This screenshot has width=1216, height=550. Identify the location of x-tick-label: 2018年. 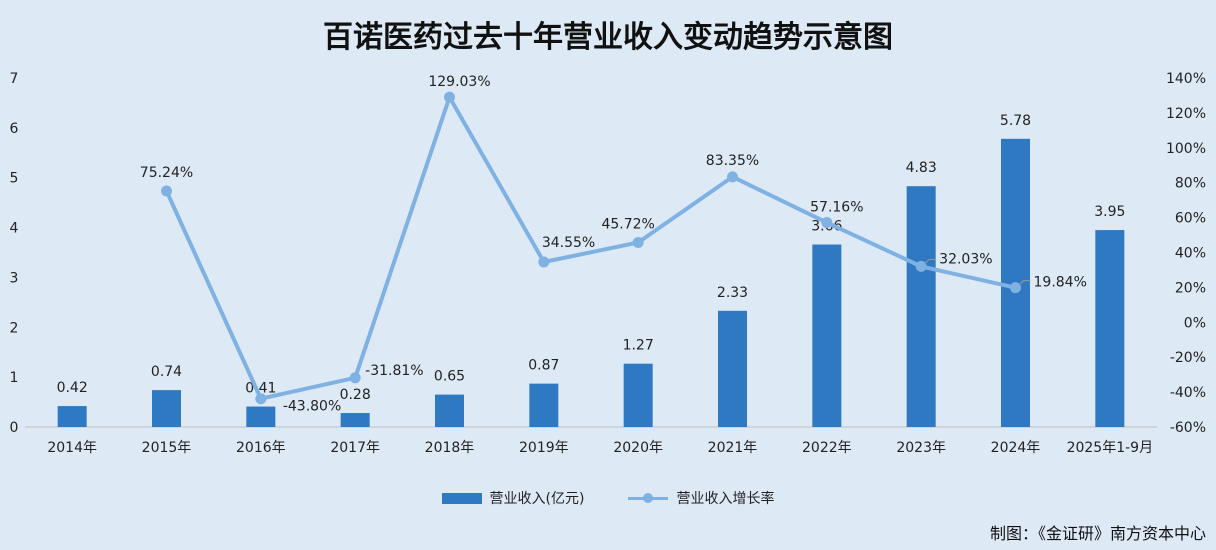
(450, 448).